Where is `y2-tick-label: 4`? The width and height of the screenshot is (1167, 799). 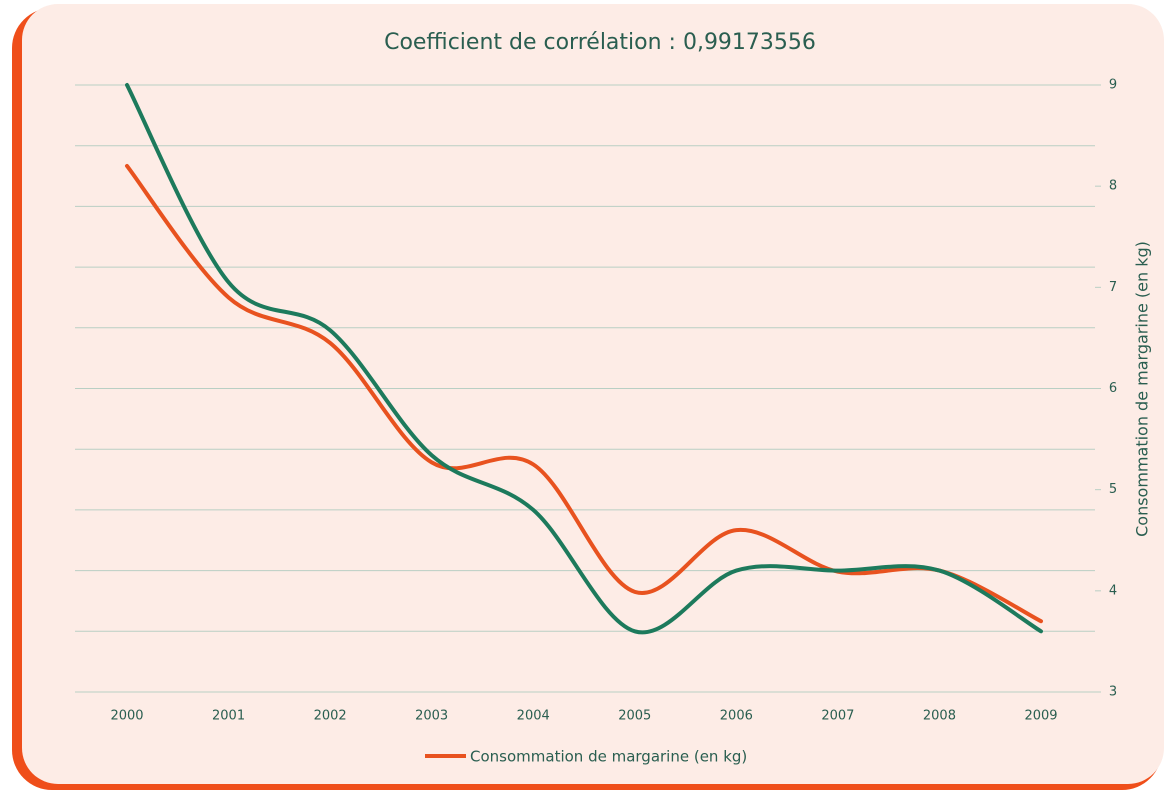
y2-tick-label: 4 is located at coordinates (1113, 590).